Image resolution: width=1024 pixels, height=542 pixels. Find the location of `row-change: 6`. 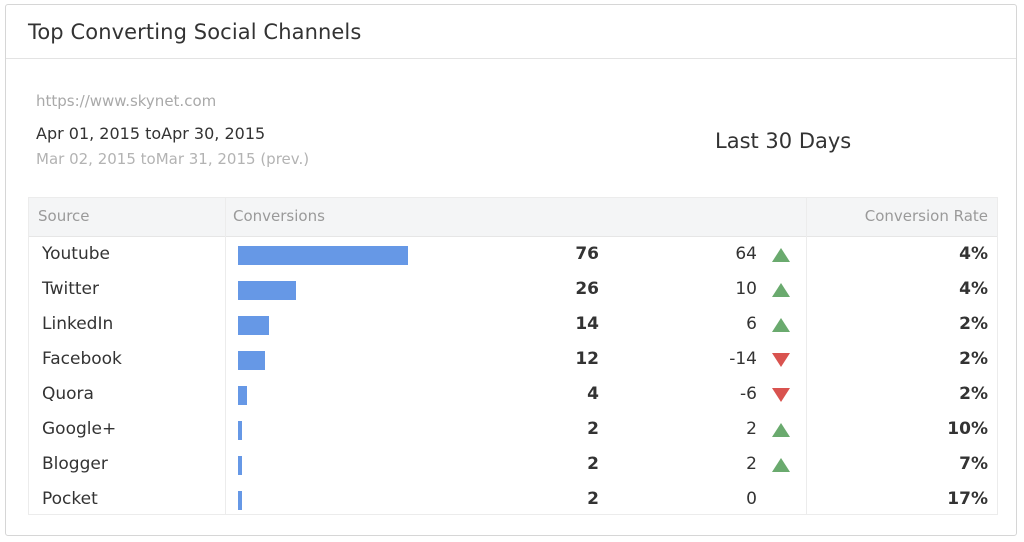

row-change: 6 is located at coordinates (751, 324).